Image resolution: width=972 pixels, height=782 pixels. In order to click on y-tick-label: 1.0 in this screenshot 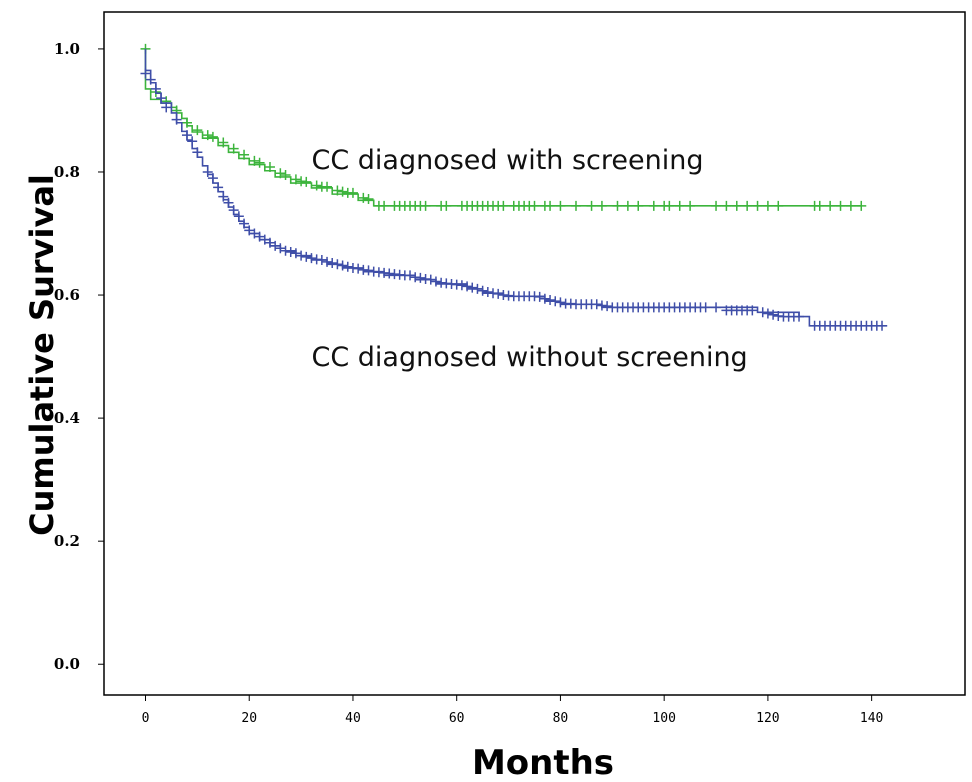, I will do `click(67, 49)`.